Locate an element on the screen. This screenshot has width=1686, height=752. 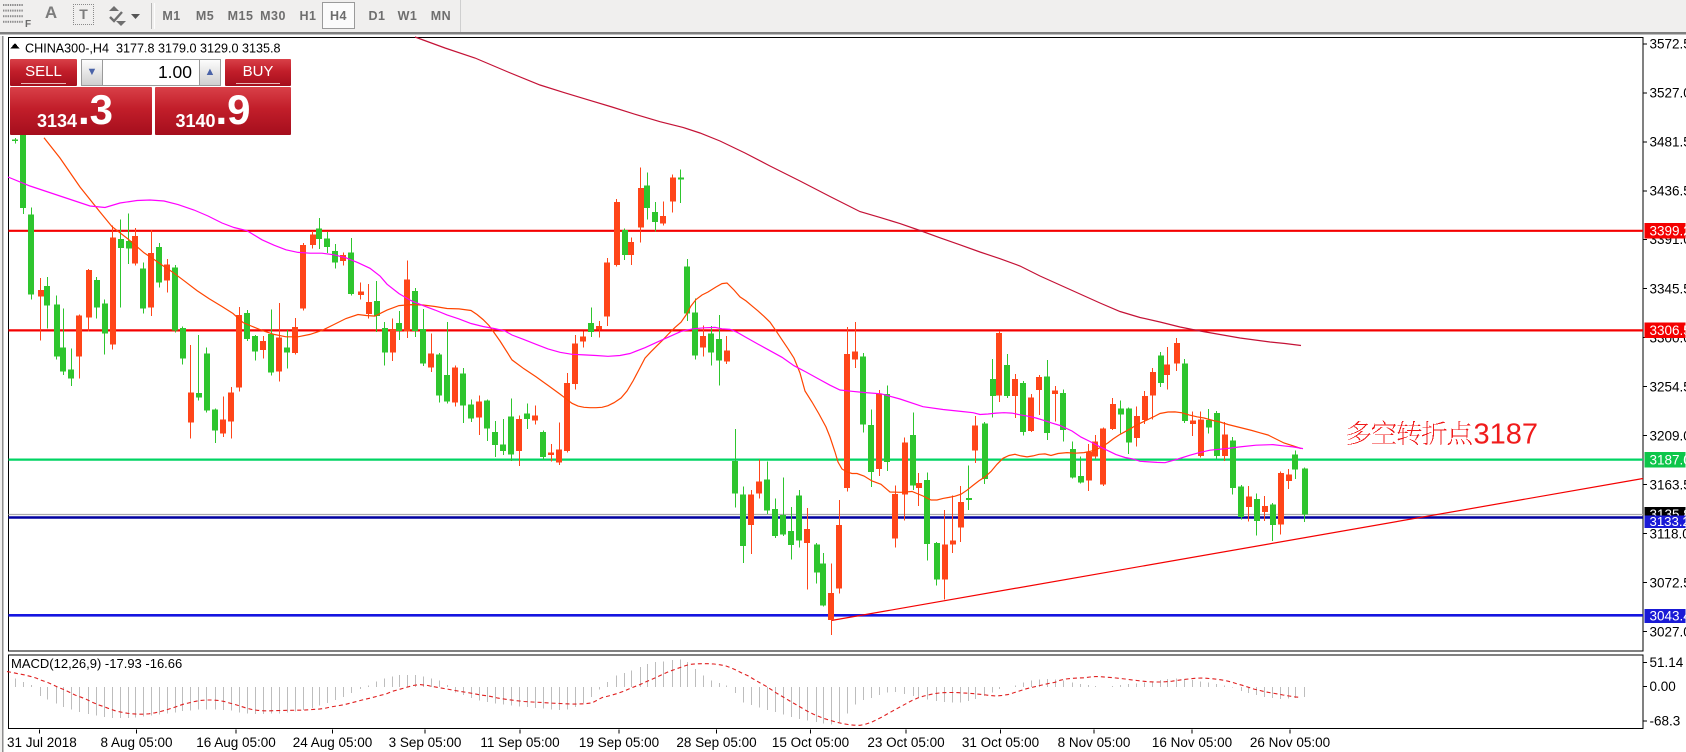
svg-text: 23 Oct 05:00 is located at coordinates (905, 742).